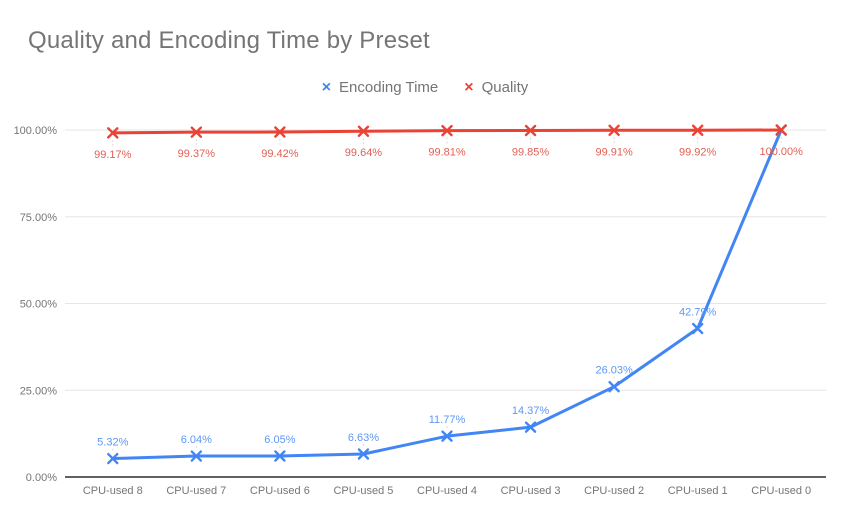 The image size is (850, 525). I want to click on data-label-encoding-time: 42.79%, so click(698, 313).